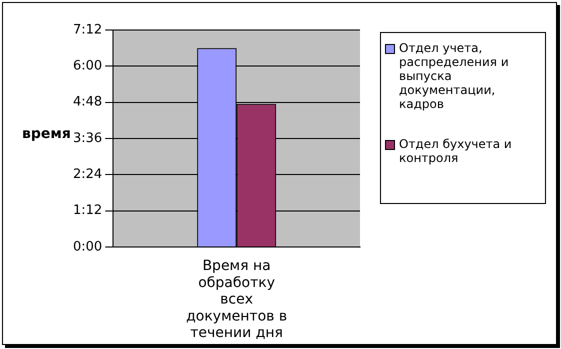  I want to click on y-axis-title: время, so click(46, 134).